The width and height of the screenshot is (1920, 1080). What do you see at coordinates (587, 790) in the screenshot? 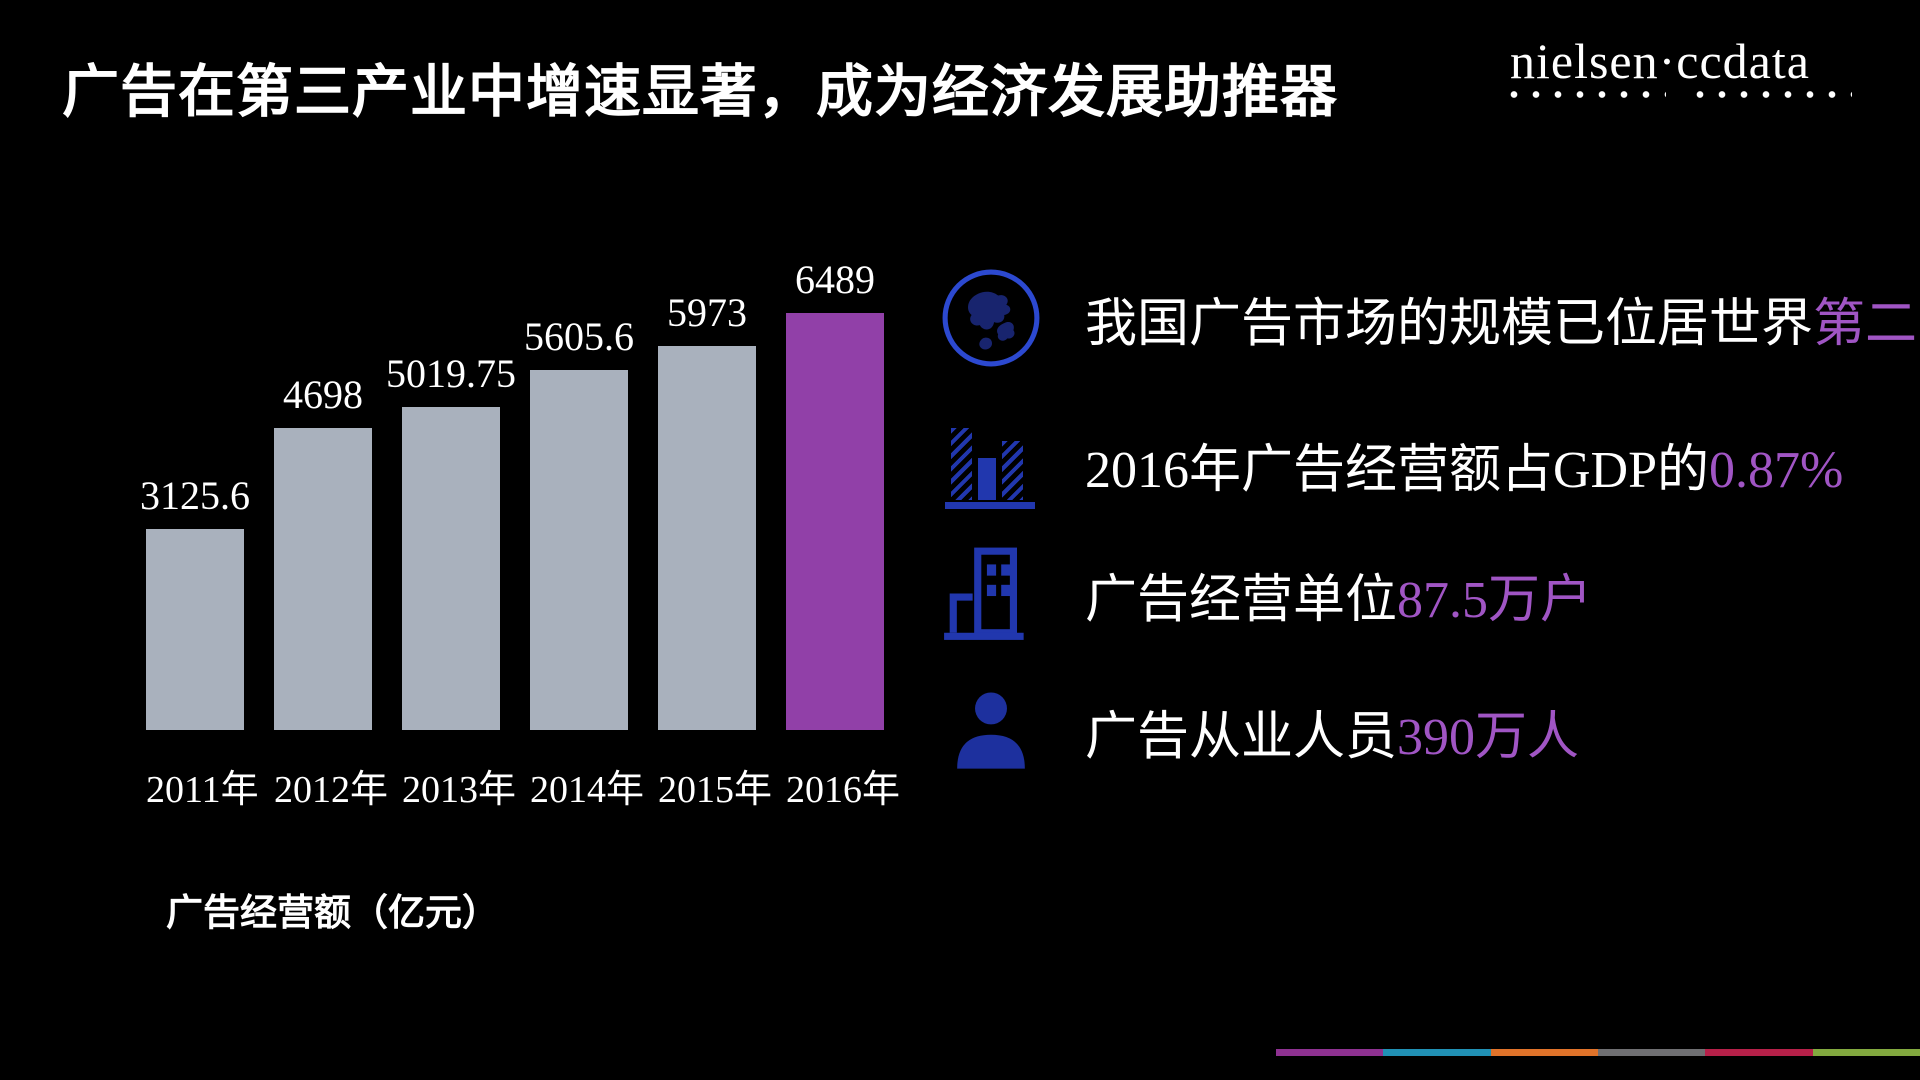
I see `x-axis-label: 2014年` at bounding box center [587, 790].